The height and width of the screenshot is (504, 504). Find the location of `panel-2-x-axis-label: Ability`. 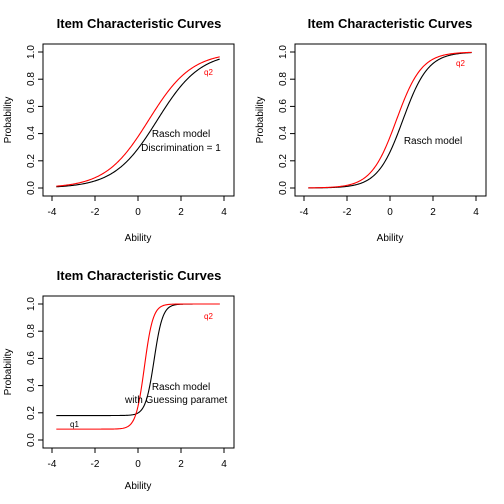

panel-2-x-axis-label: Ability is located at coordinates (390, 238).